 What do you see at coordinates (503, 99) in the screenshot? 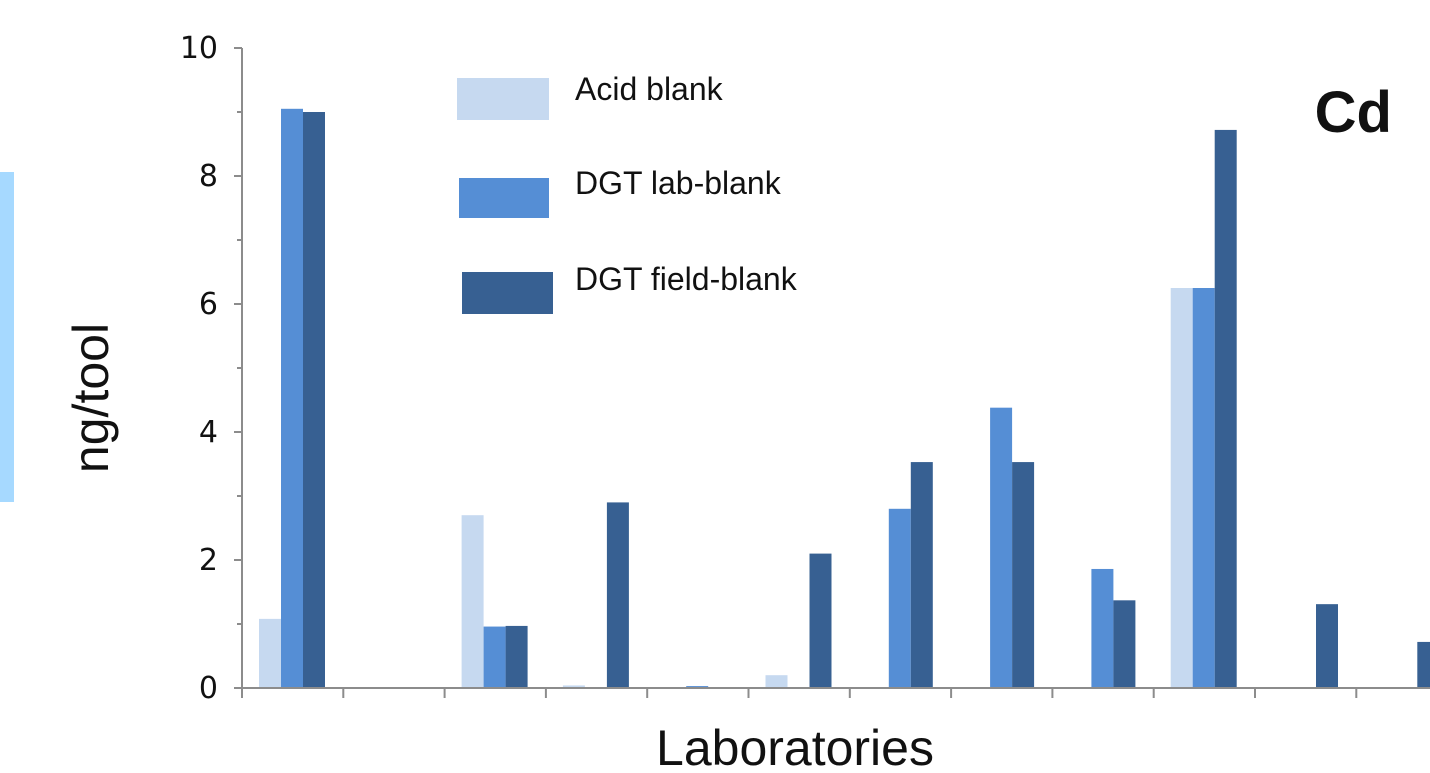
I see `legend-swatch-acid-blank` at bounding box center [503, 99].